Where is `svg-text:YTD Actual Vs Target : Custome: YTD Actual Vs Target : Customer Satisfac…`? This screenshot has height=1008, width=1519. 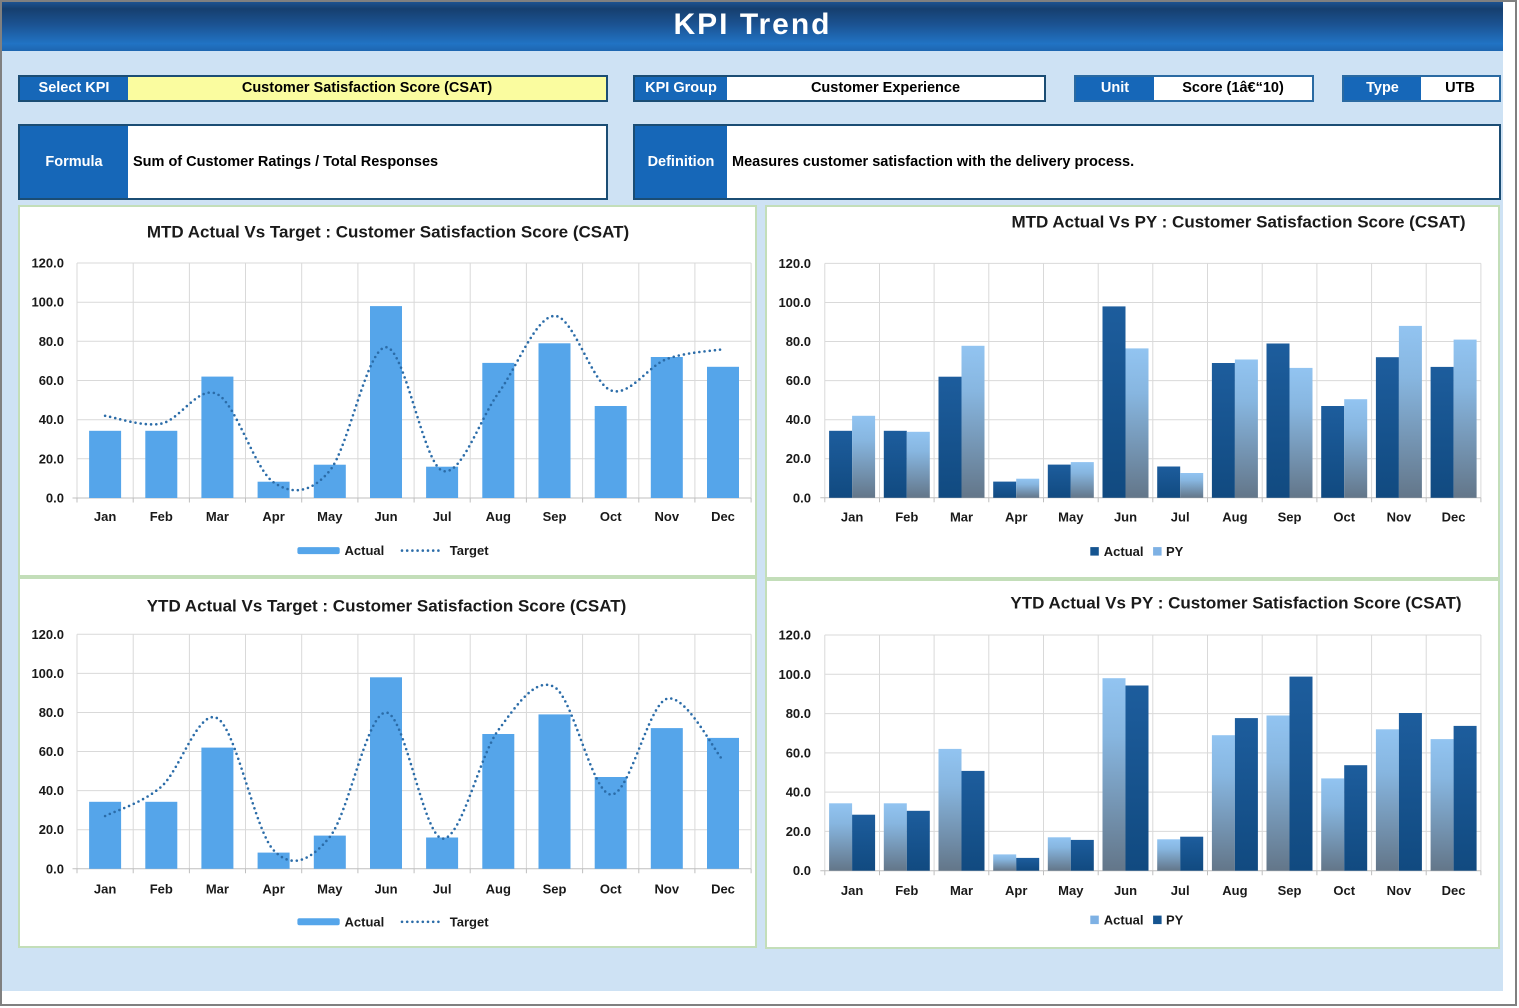 svg-text:YTD Actual Vs Target : Custome: YTD Actual Vs Target : Customer Satisfac… is located at coordinates (387, 606).